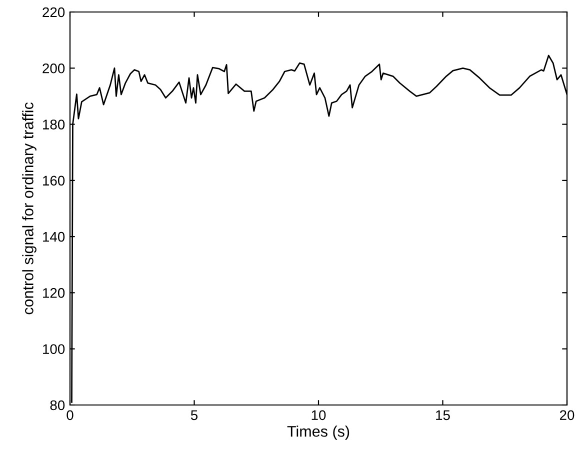 The height and width of the screenshot is (453, 587). What do you see at coordinates (318, 433) in the screenshot?
I see `x-axis-title: Times (s)` at bounding box center [318, 433].